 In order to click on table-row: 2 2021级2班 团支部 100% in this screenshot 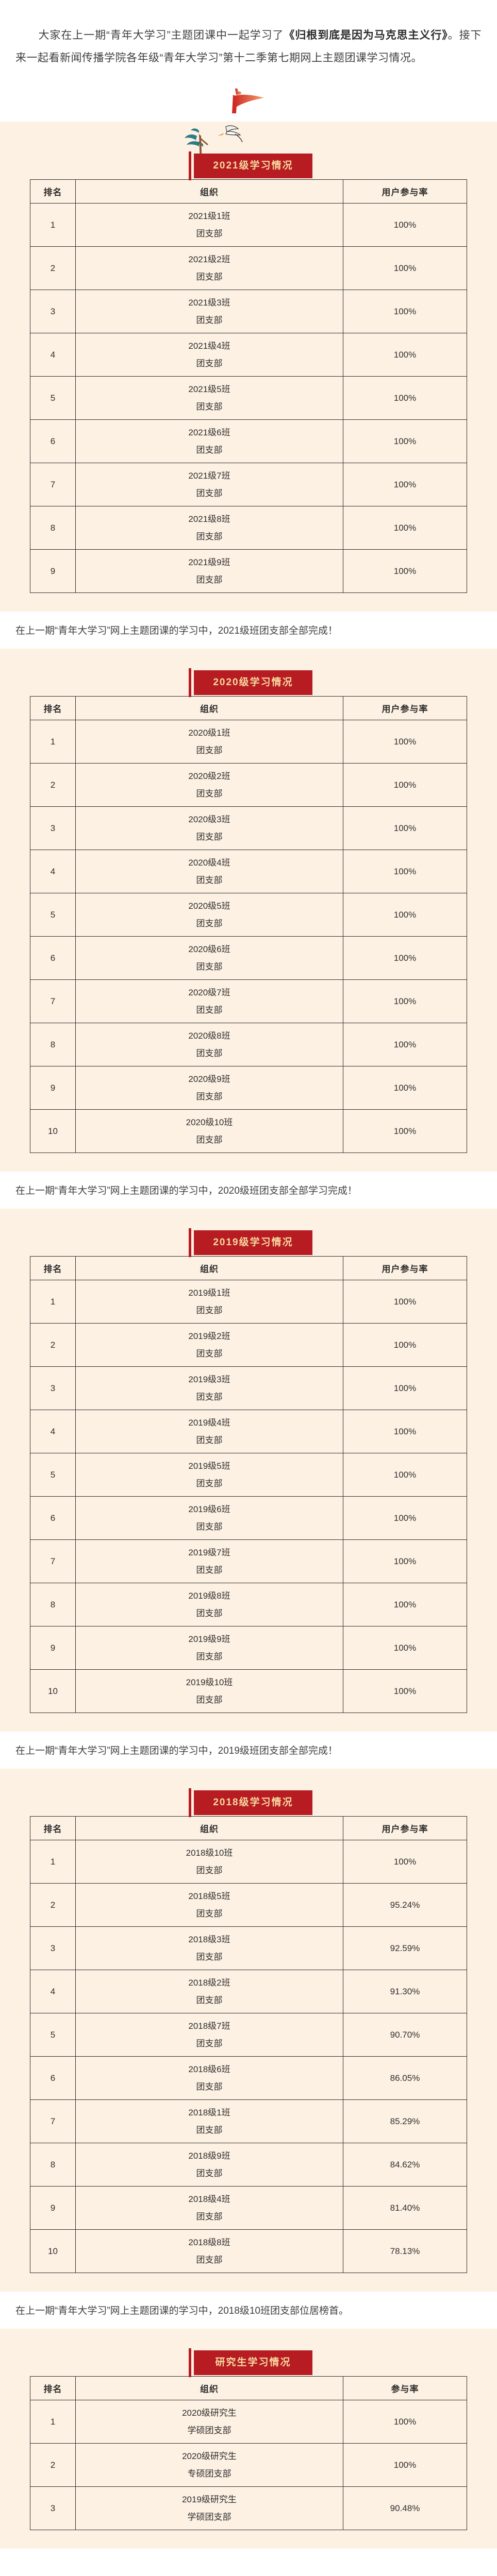, I will do `click(248, 268)`.